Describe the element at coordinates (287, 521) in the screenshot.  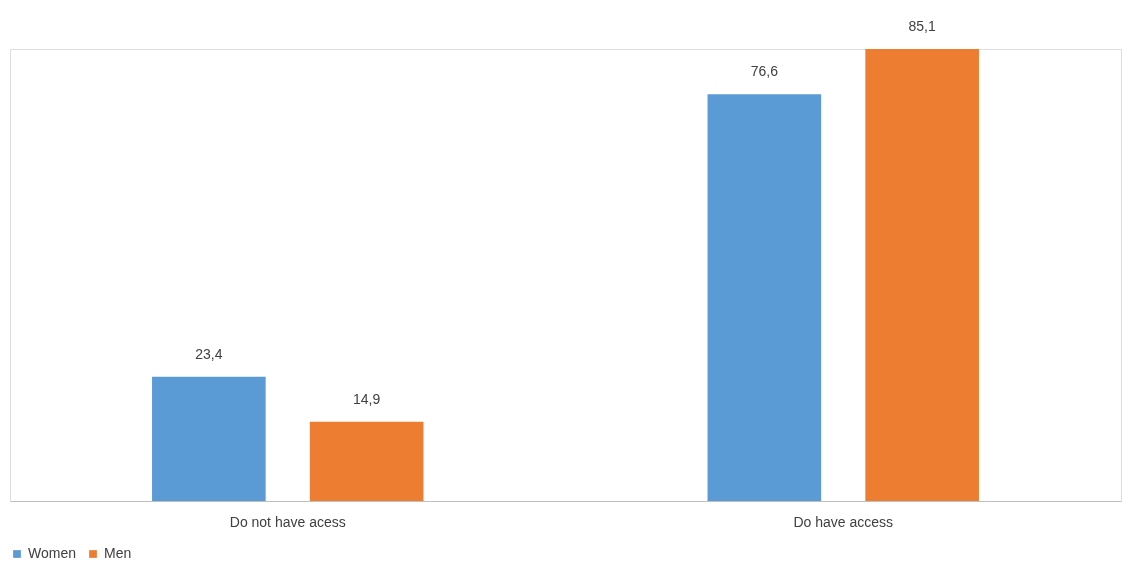
I see `x-tick-label: Do not have acess` at that location.